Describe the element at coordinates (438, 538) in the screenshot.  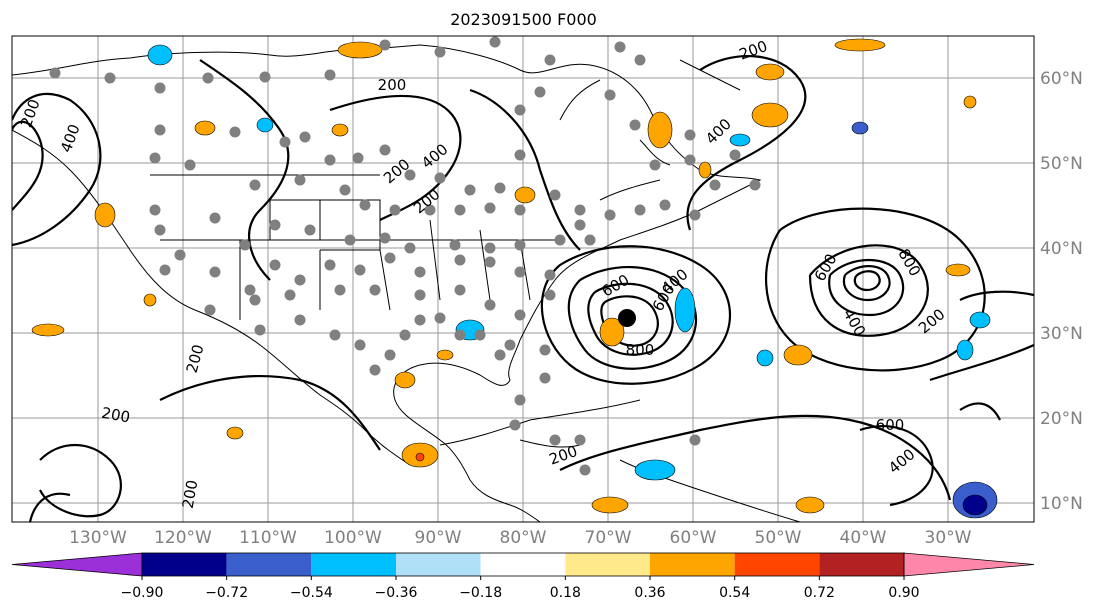
I see `longitude-label: 90°W` at that location.